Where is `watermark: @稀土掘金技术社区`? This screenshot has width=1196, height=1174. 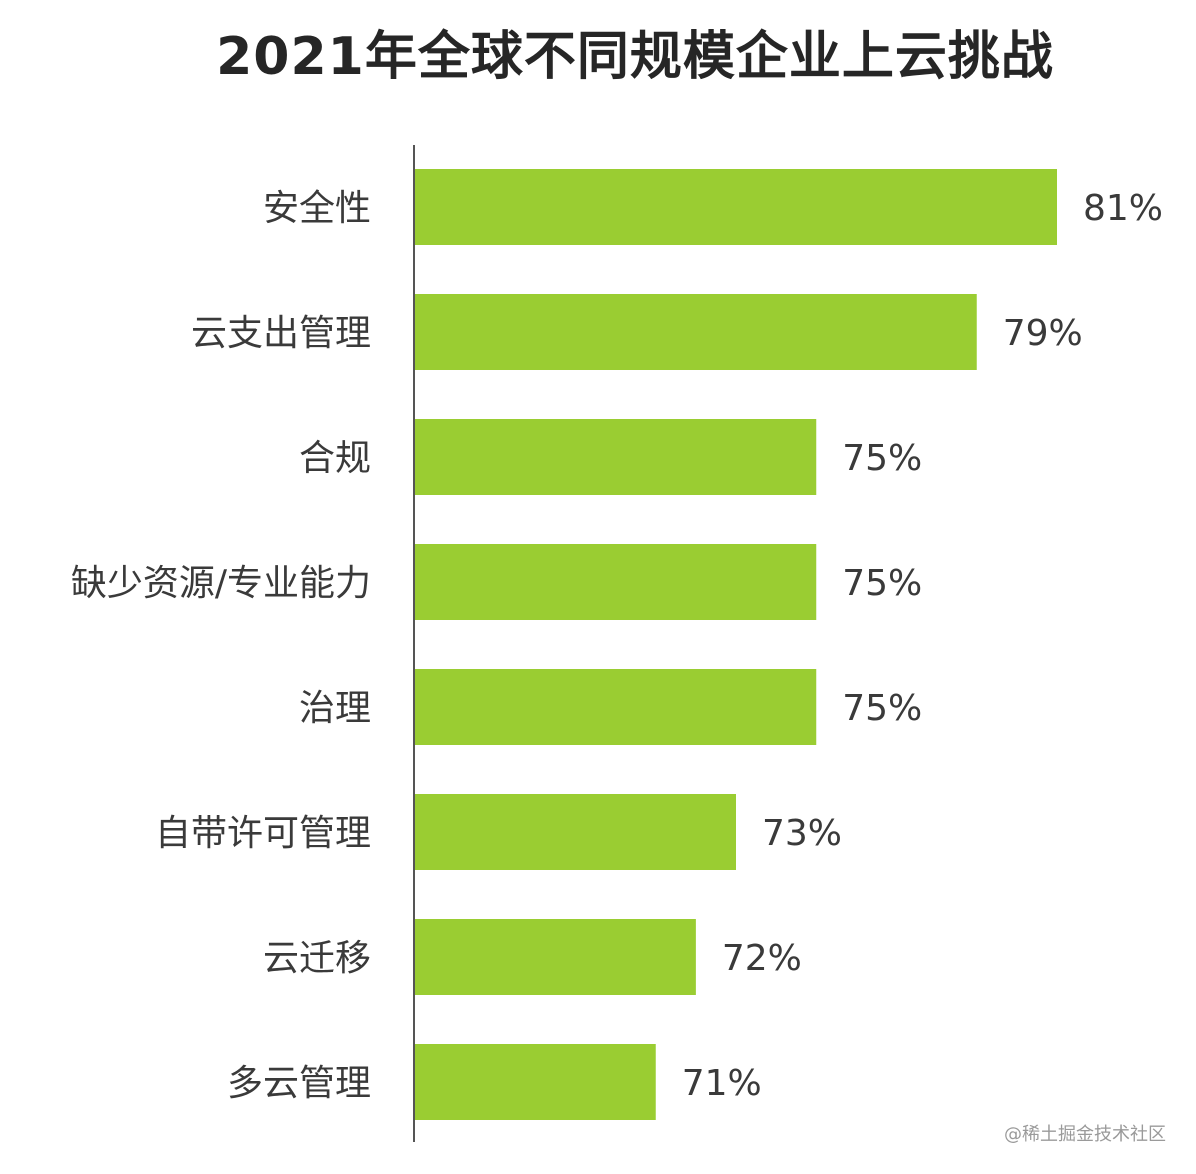 watermark: @稀土掘金技术社区 is located at coordinates (1085, 1134).